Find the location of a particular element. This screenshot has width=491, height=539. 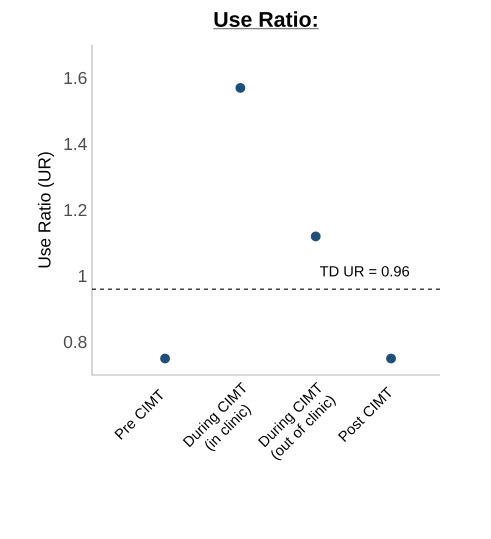

ref-line-label: TD UR = 0.96 is located at coordinates (365, 271).